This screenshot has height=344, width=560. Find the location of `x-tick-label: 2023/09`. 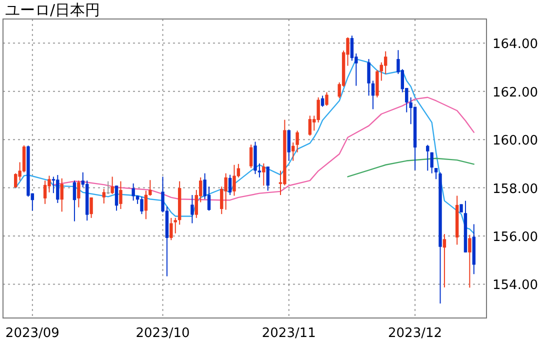

x-tick-label: 2023/09 is located at coordinates (32, 333).